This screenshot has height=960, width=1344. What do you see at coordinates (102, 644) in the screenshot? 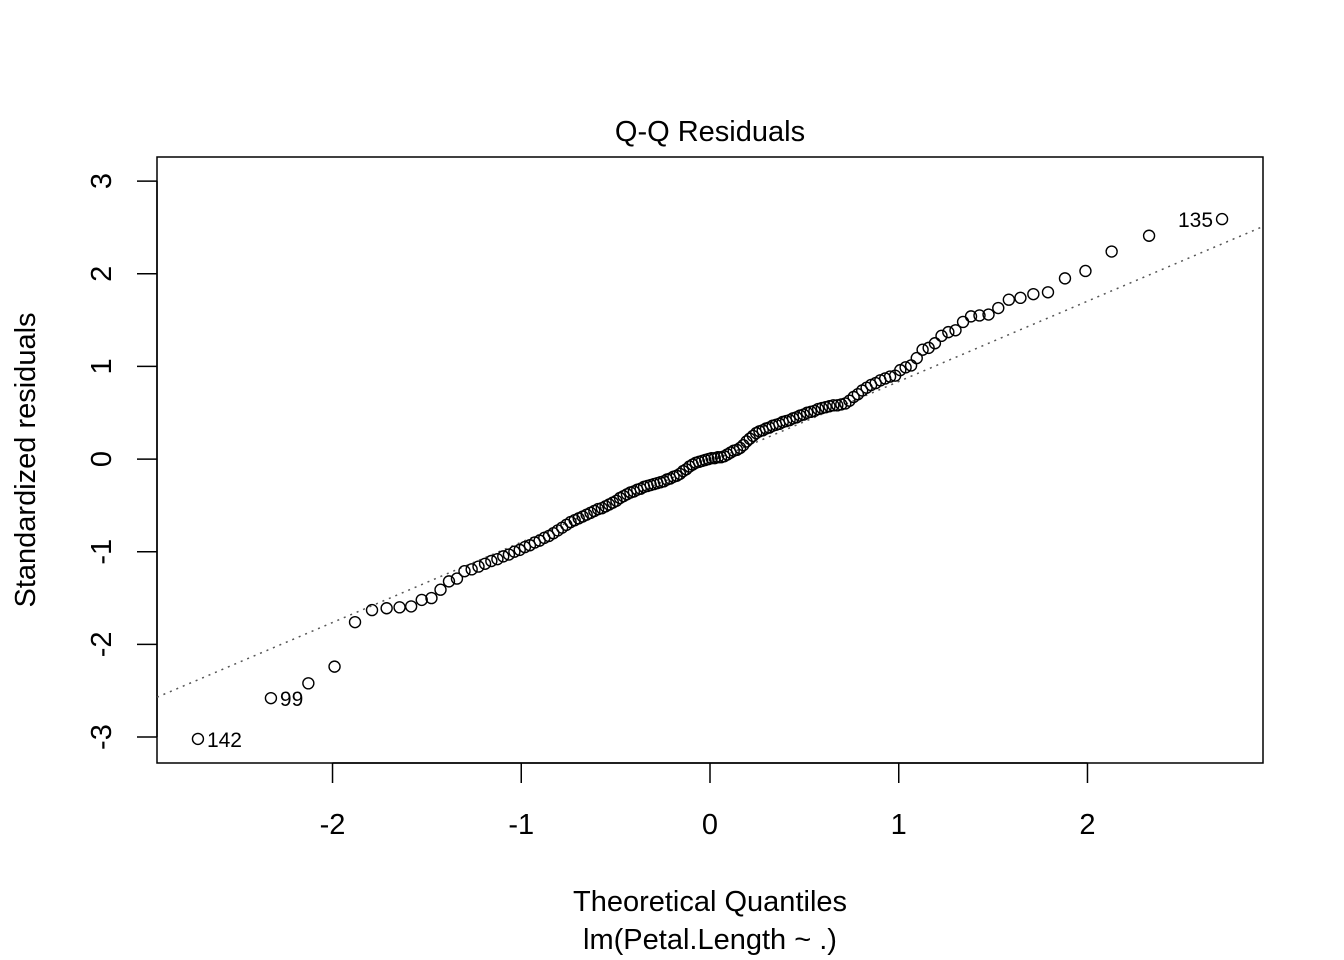
I see `y-tick-label: -2` at bounding box center [102, 644].